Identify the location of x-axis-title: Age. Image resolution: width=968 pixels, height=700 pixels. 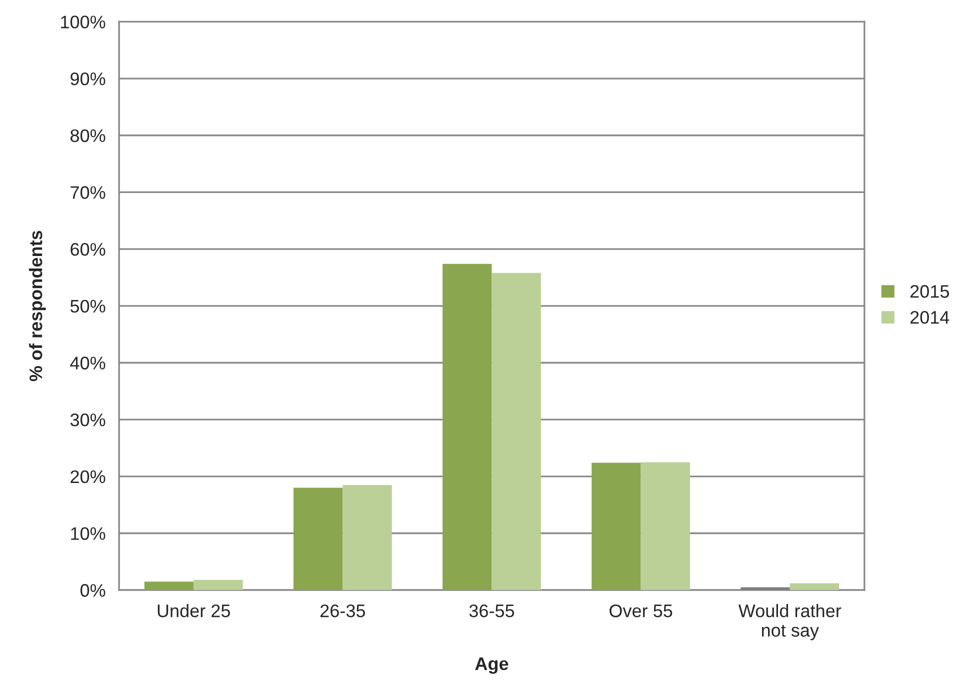
(491, 666).